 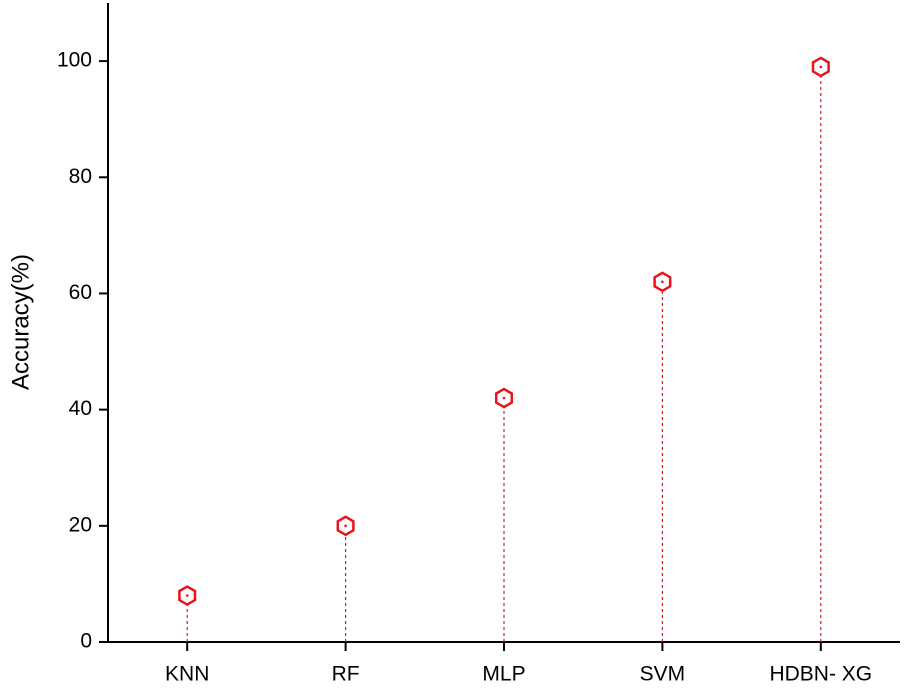 I want to click on x-tick-label: KNN, so click(x=187, y=674).